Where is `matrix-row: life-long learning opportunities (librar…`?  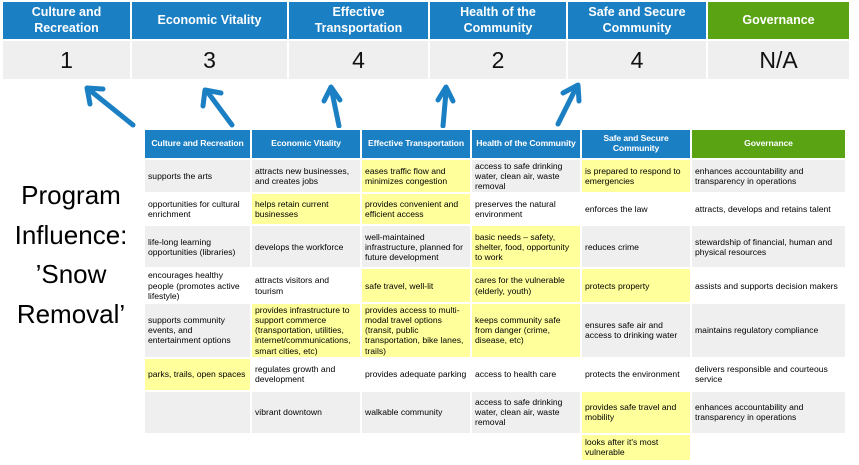
matrix-row: life-long learning opportunities (librar… is located at coordinates (495, 247).